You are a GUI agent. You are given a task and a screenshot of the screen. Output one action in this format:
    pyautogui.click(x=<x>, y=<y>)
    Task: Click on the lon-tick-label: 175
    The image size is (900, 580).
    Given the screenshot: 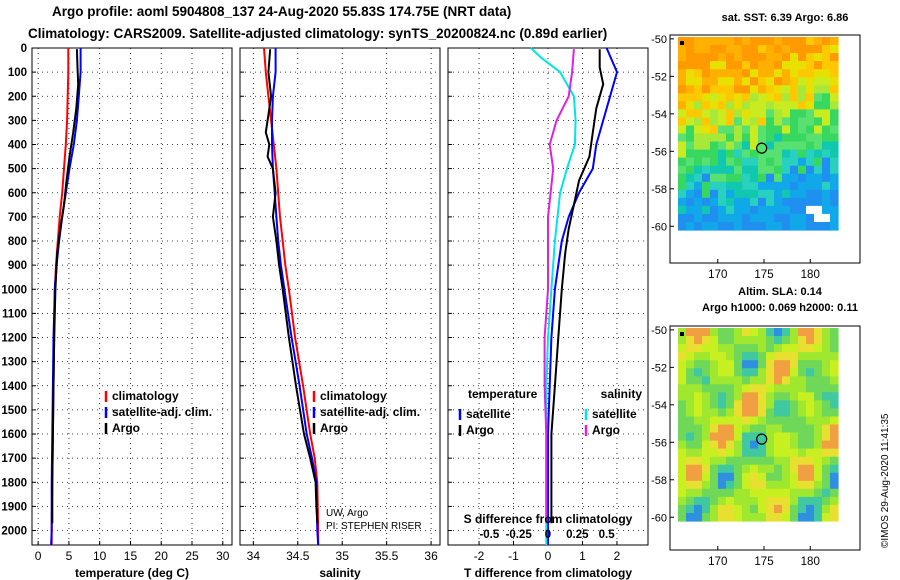 What is the action you would take?
    pyautogui.click(x=763, y=275)
    